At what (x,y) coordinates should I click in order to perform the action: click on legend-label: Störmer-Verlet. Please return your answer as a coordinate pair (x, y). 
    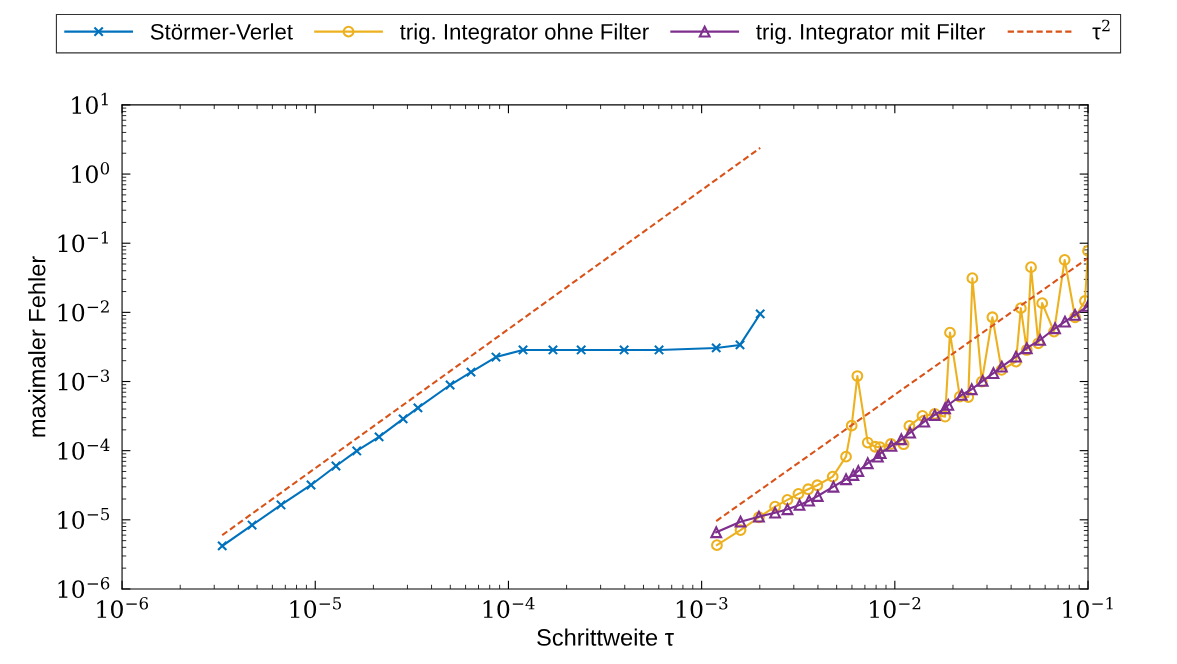
    Looking at the image, I should click on (221, 31).